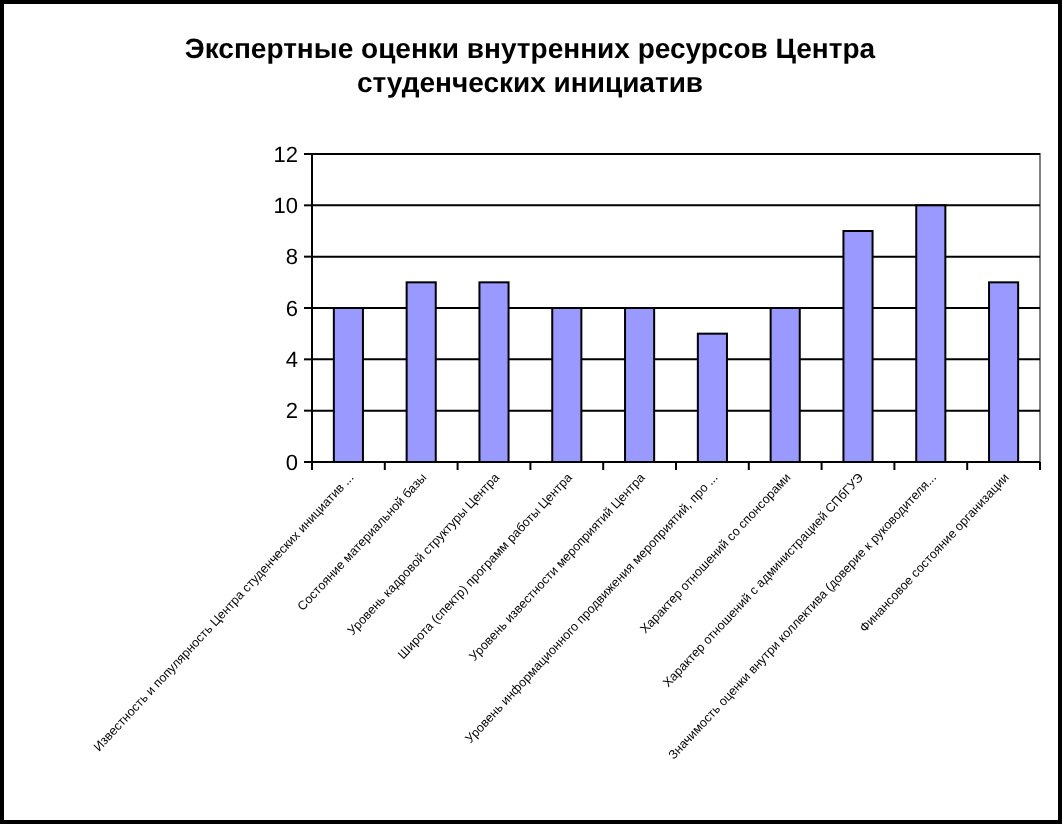 Image resolution: width=1062 pixels, height=824 pixels. Describe the element at coordinates (291, 258) in the screenshot. I see `y-tick-label: 8` at that location.